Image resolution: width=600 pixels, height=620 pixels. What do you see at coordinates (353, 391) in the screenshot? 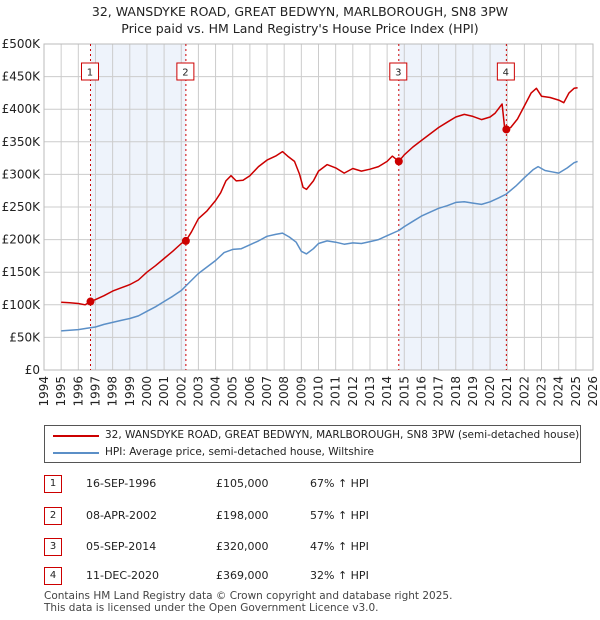
I see `x-tick-label: 2012` at bounding box center [353, 391].